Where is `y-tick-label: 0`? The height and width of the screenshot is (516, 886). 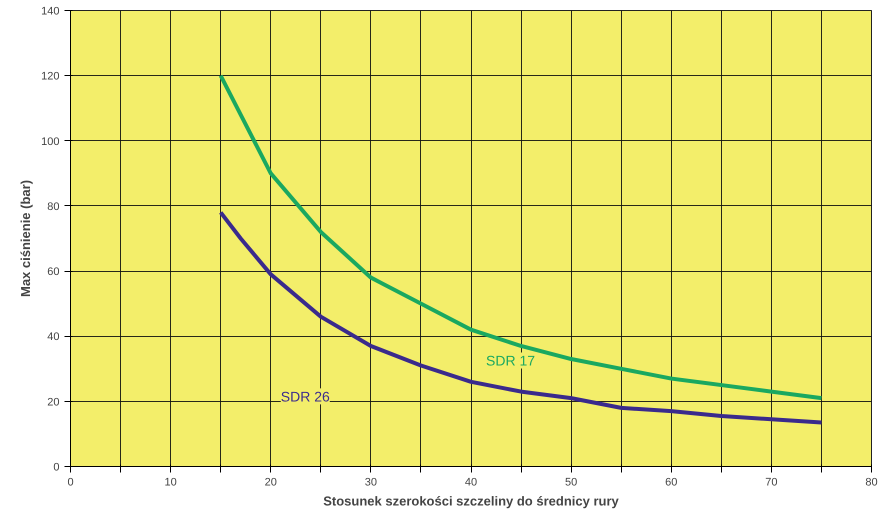
y-tick-label: 0 is located at coordinates (56, 468).